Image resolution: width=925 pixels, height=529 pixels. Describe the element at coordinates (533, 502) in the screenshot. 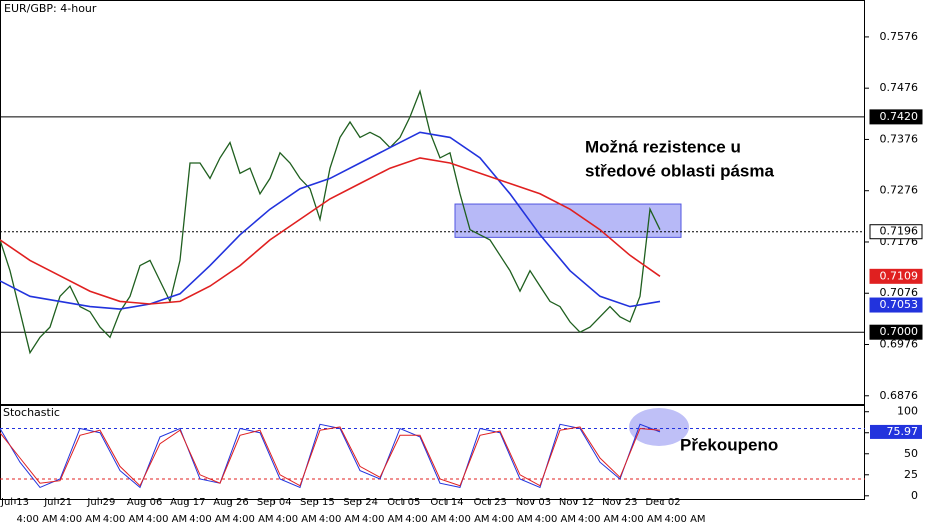

I see `x-tick-label: Nov 03` at that location.